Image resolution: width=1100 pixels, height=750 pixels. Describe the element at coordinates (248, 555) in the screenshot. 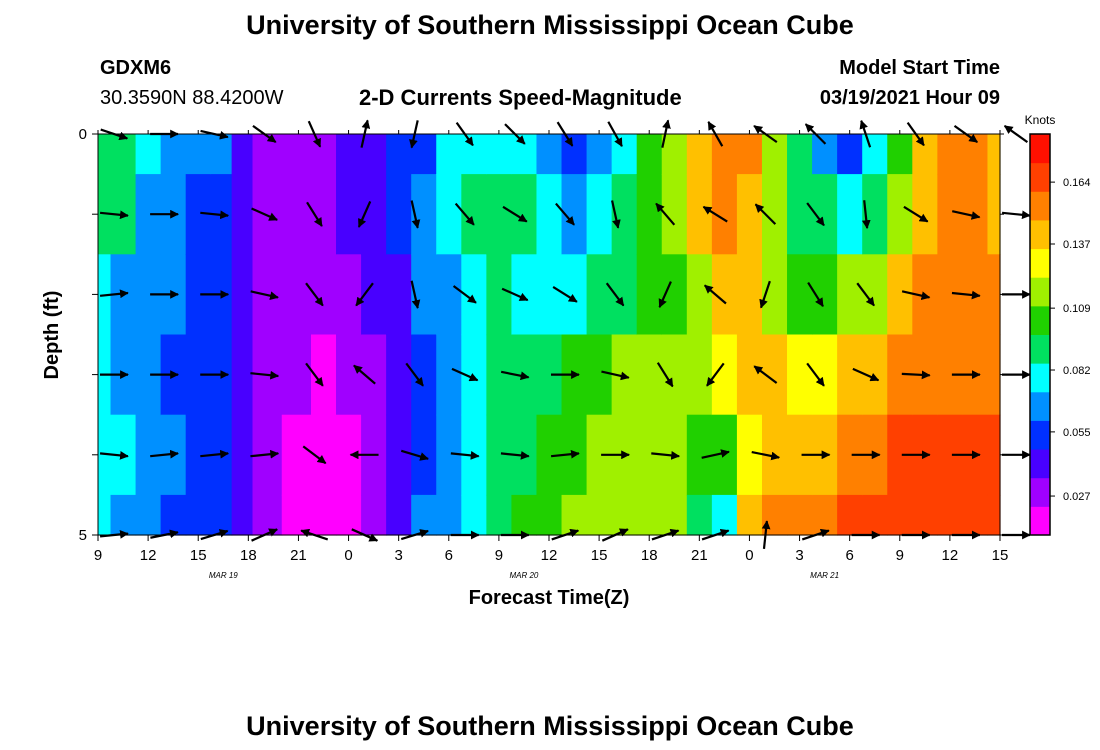

I see `x-tick-label: 18` at that location.